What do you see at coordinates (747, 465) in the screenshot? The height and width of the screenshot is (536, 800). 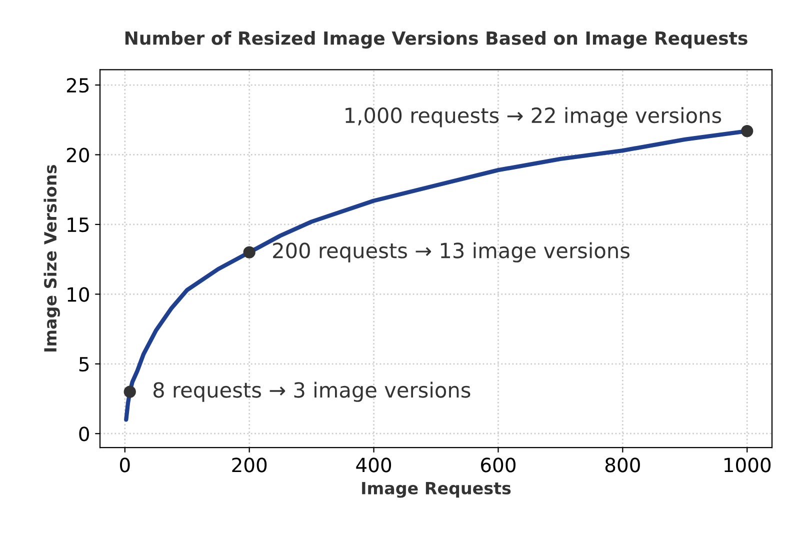 I see `x-tick-label: 1000` at bounding box center [747, 465].